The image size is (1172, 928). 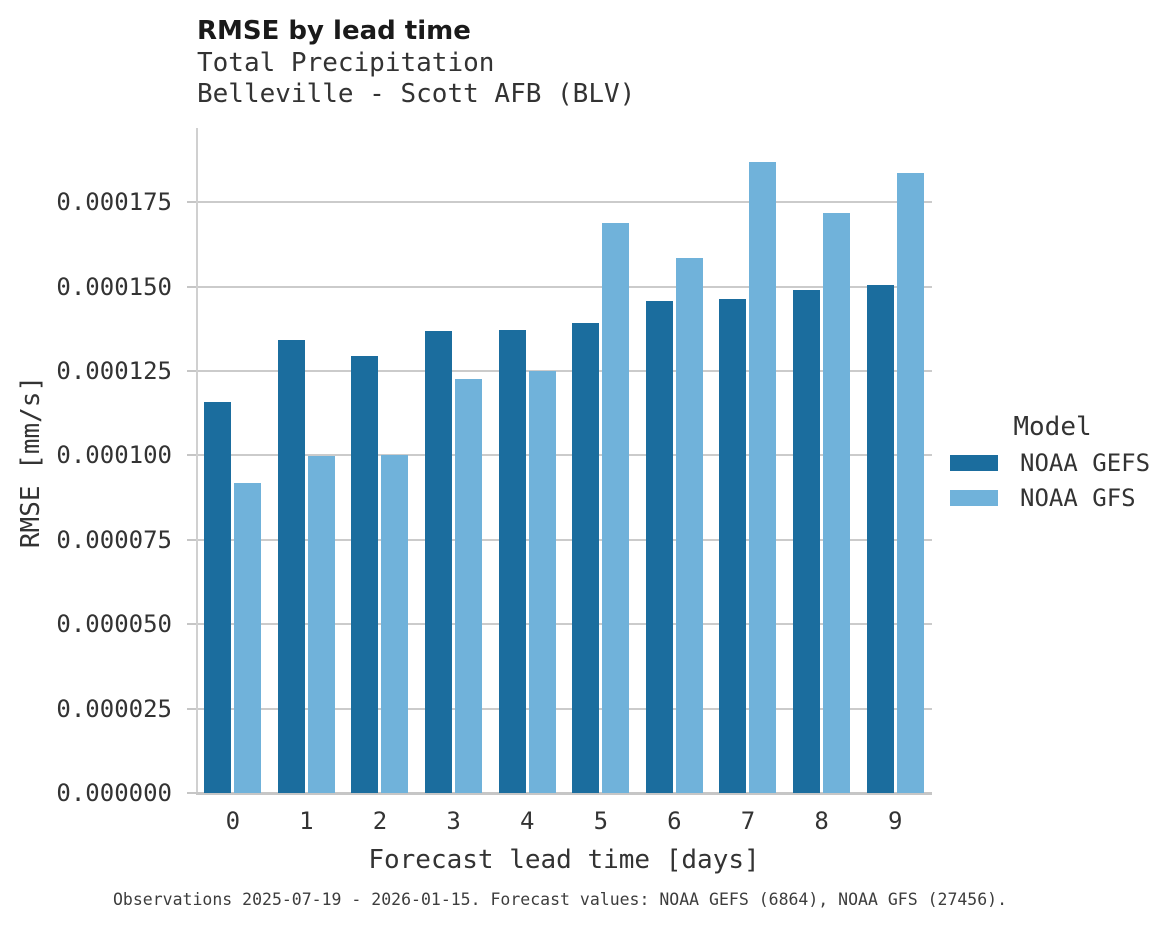 What do you see at coordinates (380, 821) in the screenshot?
I see `x-tick-label-2: 2` at bounding box center [380, 821].